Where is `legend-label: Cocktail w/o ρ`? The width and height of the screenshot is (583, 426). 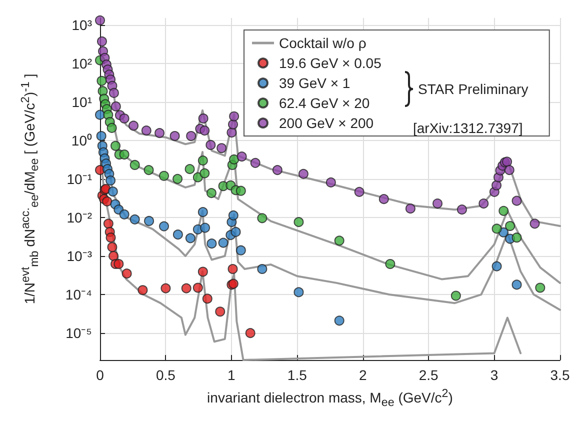
legend-label: Cocktail w/o ρ is located at coordinates (322, 43).